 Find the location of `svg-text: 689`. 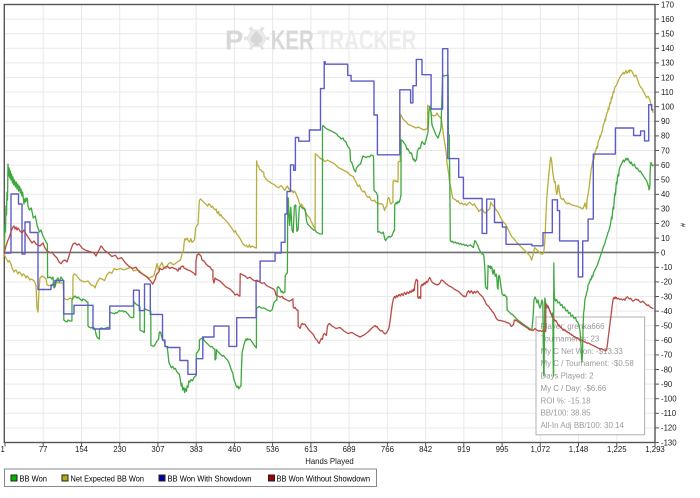

svg-text: 689 is located at coordinates (349, 449).